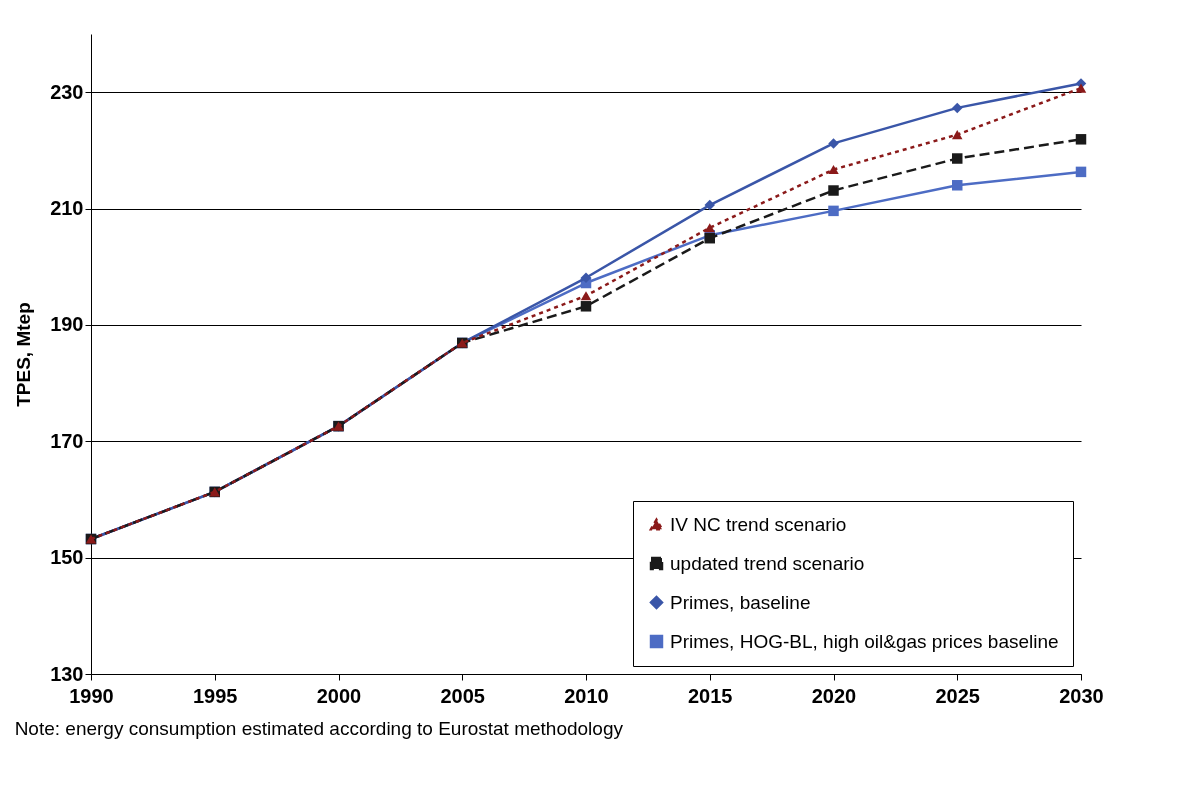  Describe the element at coordinates (767, 563) in the screenshot. I see `legend-label: updated trend scenario` at that location.